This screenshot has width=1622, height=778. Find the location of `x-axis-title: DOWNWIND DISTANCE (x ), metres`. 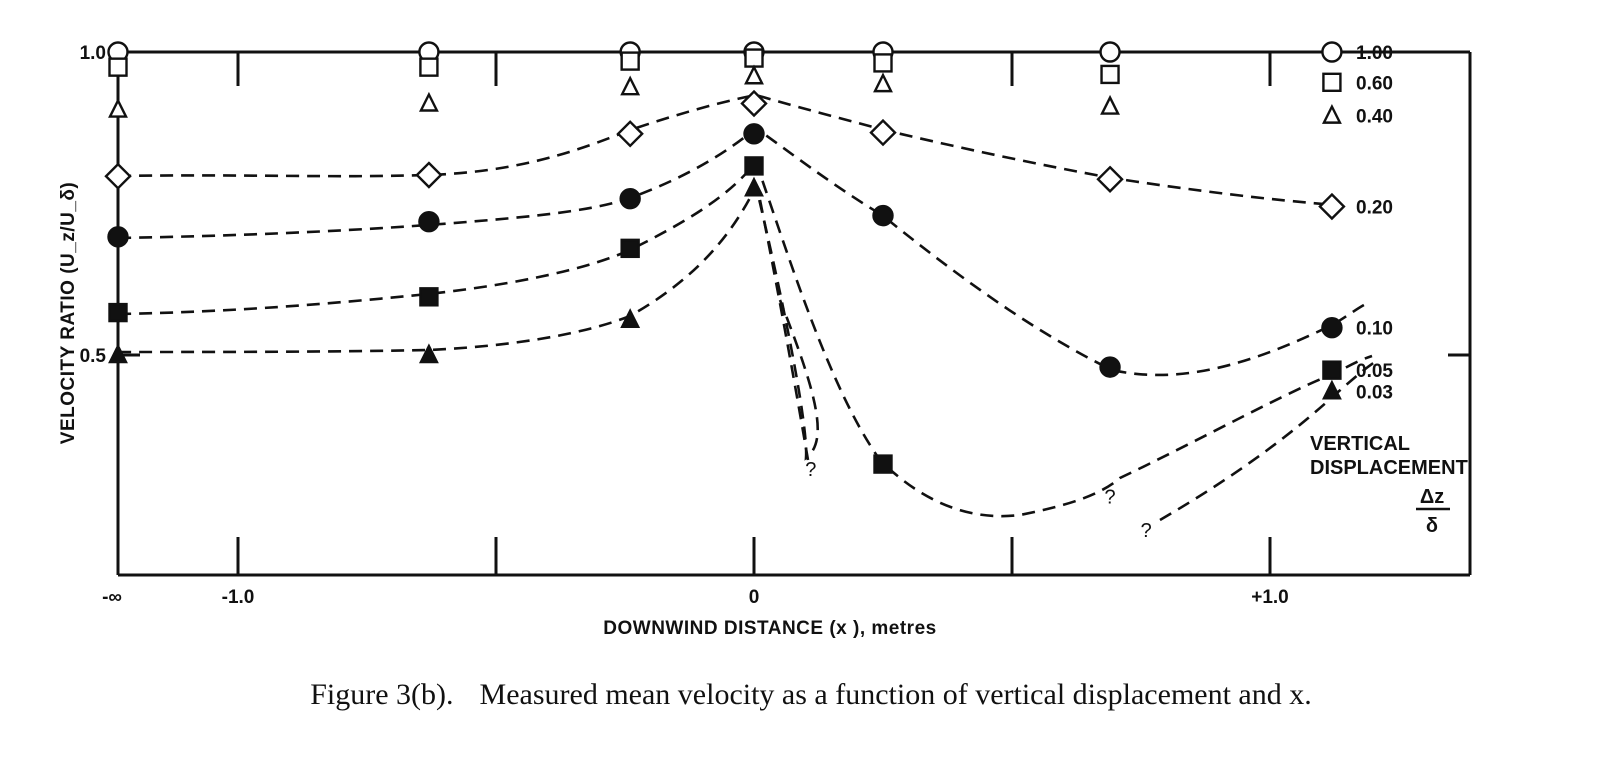

x-axis-title: DOWNWIND DISTANCE (x ), metres is located at coordinates (769, 628).